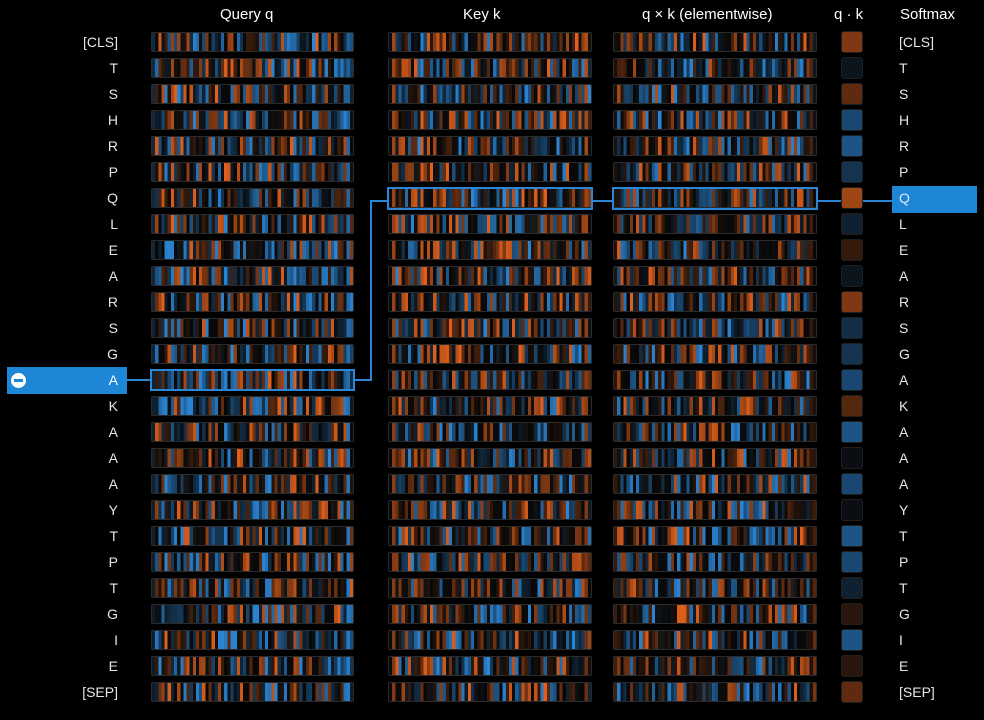 The height and width of the screenshot is (720, 984). I want to click on query-token-label: [SEP], so click(100, 692).